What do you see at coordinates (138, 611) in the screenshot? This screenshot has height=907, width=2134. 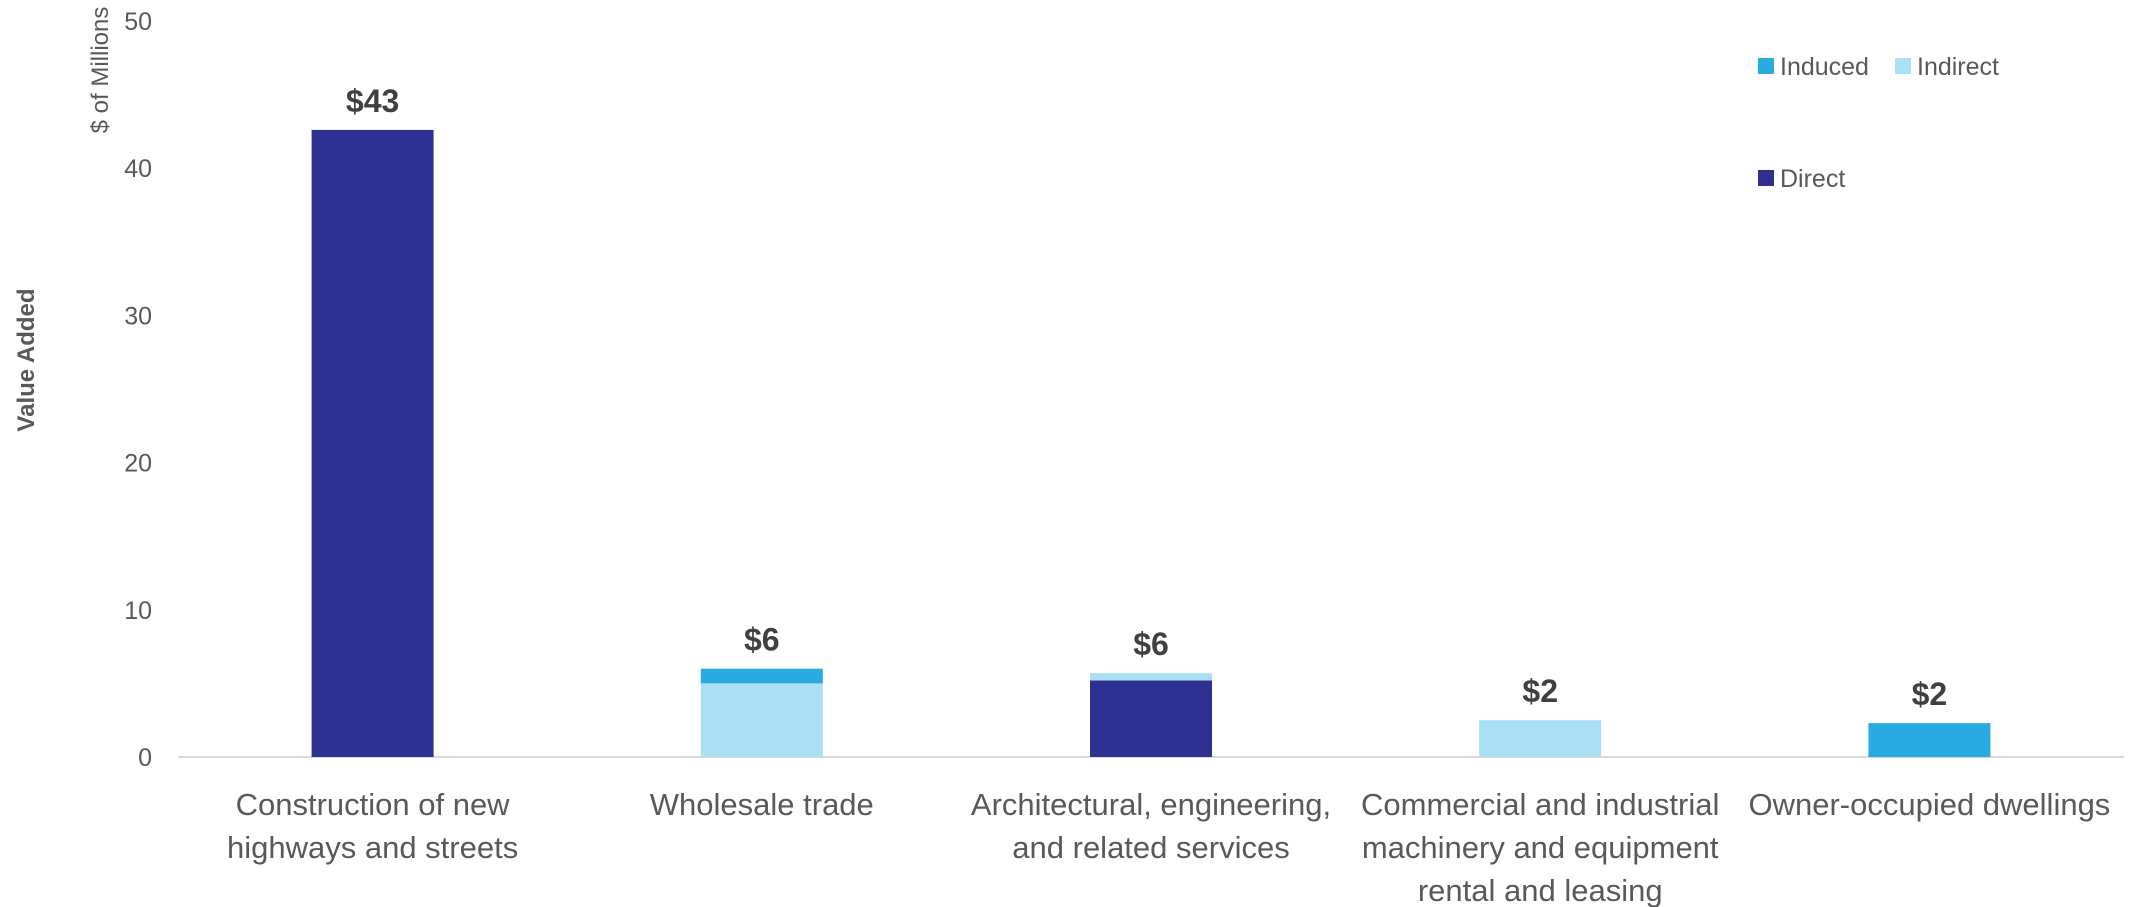 I see `y-tick-label: 10` at bounding box center [138, 611].